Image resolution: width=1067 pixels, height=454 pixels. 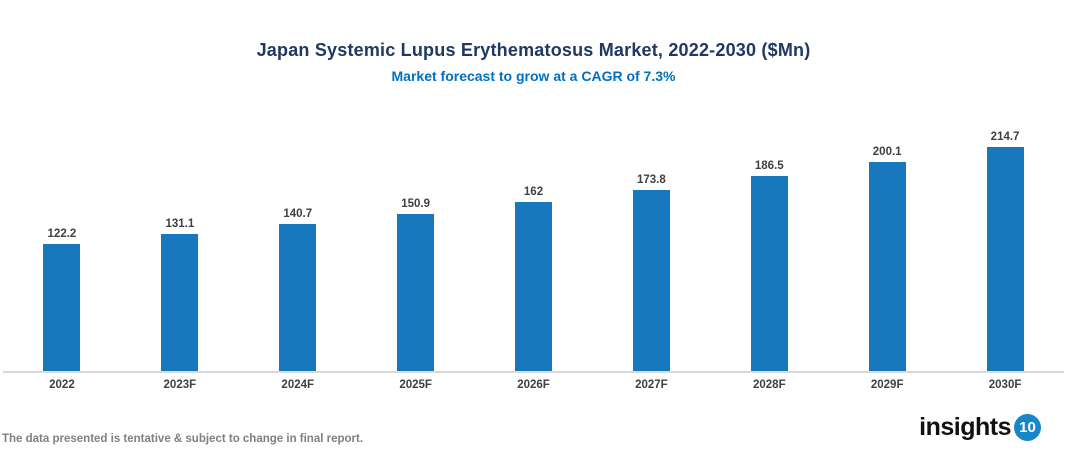 I want to click on x-axis-label: 2023F, so click(x=180, y=385).